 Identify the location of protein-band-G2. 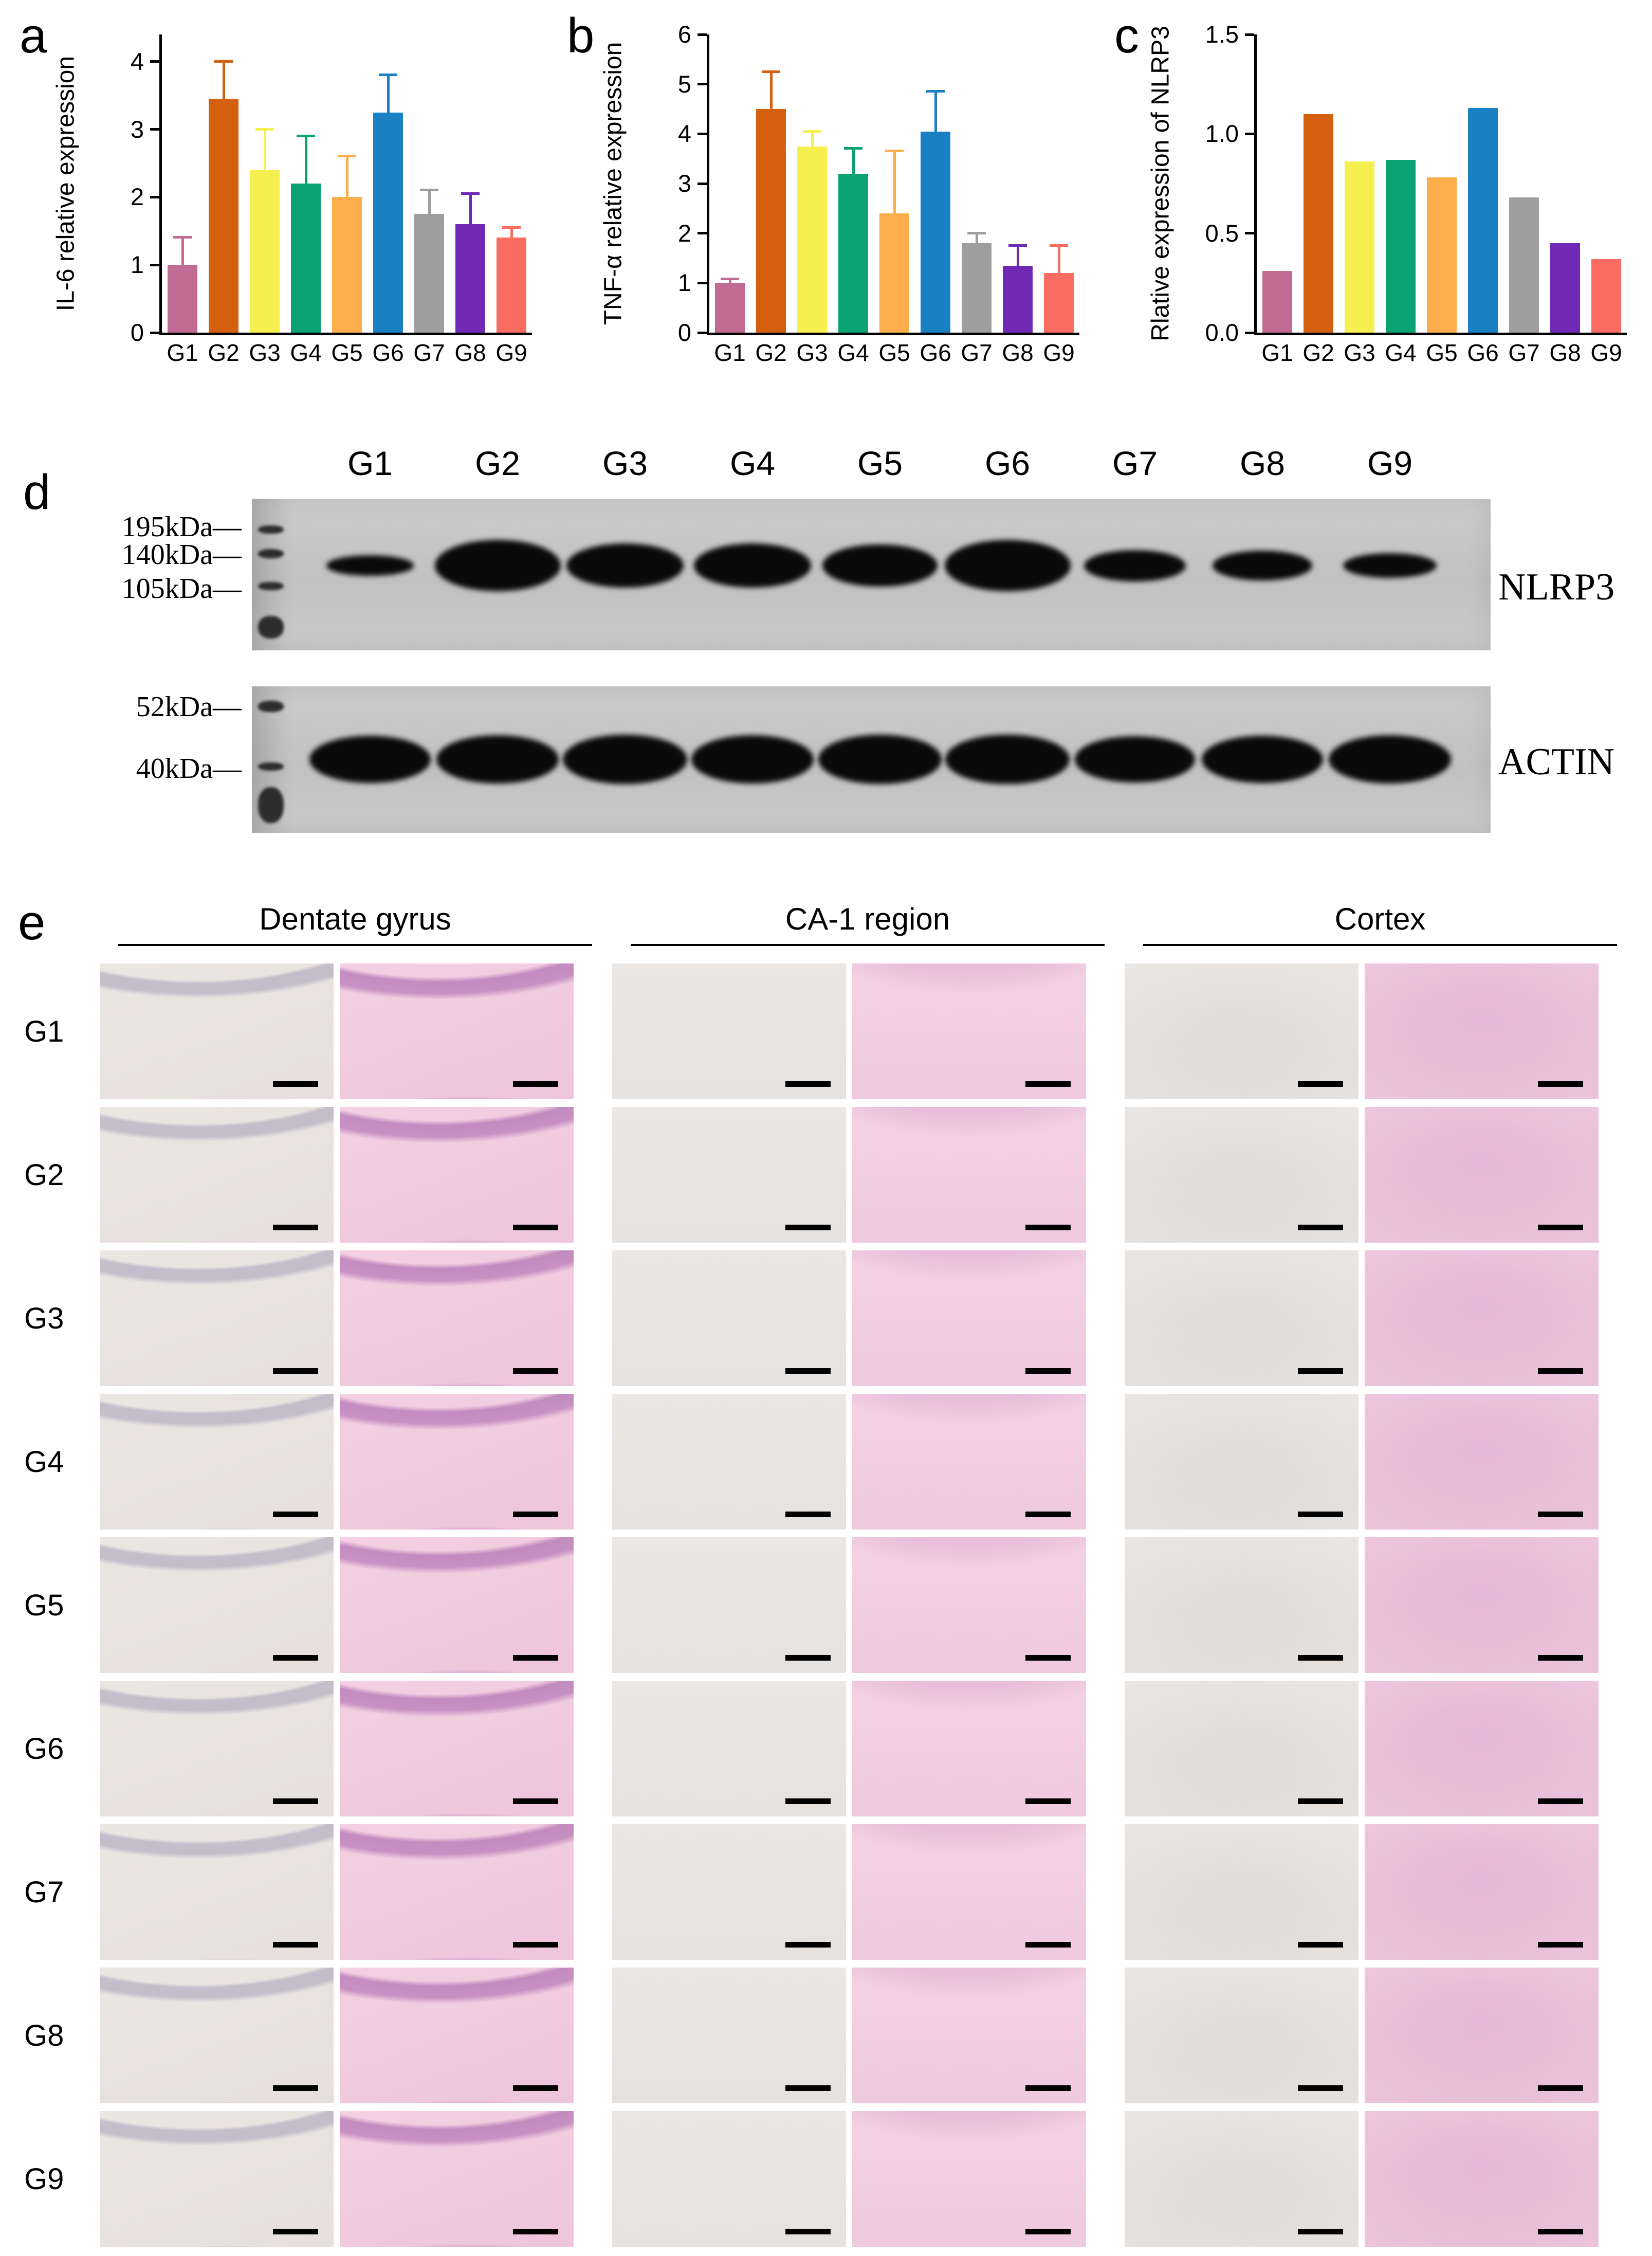
(497, 565).